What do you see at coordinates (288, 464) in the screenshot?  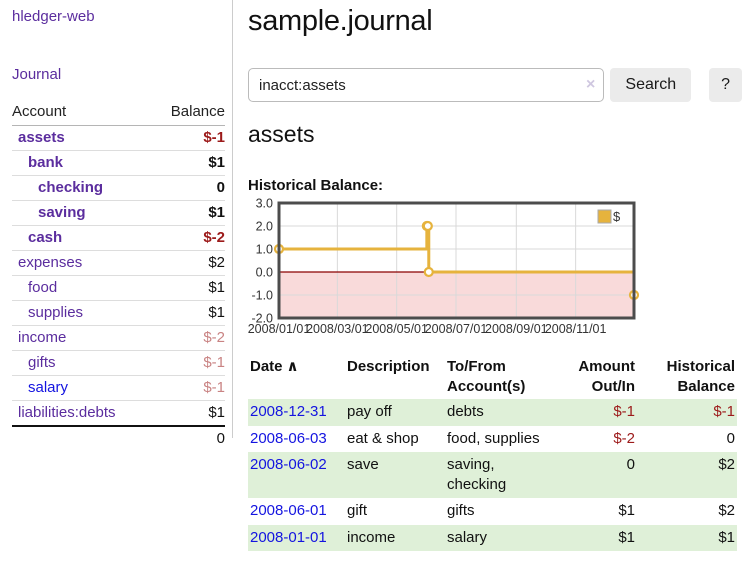 I see `transaction-date-link: 2008-06-02` at bounding box center [288, 464].